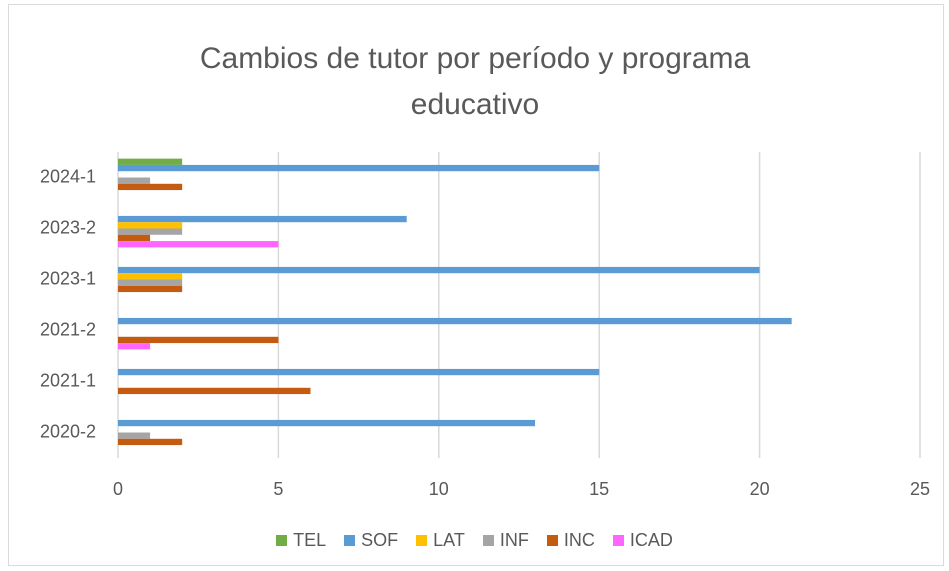 The image size is (949, 571). What do you see at coordinates (68, 431) in the screenshot?
I see `y-tick-label: 2020-2` at bounding box center [68, 431].